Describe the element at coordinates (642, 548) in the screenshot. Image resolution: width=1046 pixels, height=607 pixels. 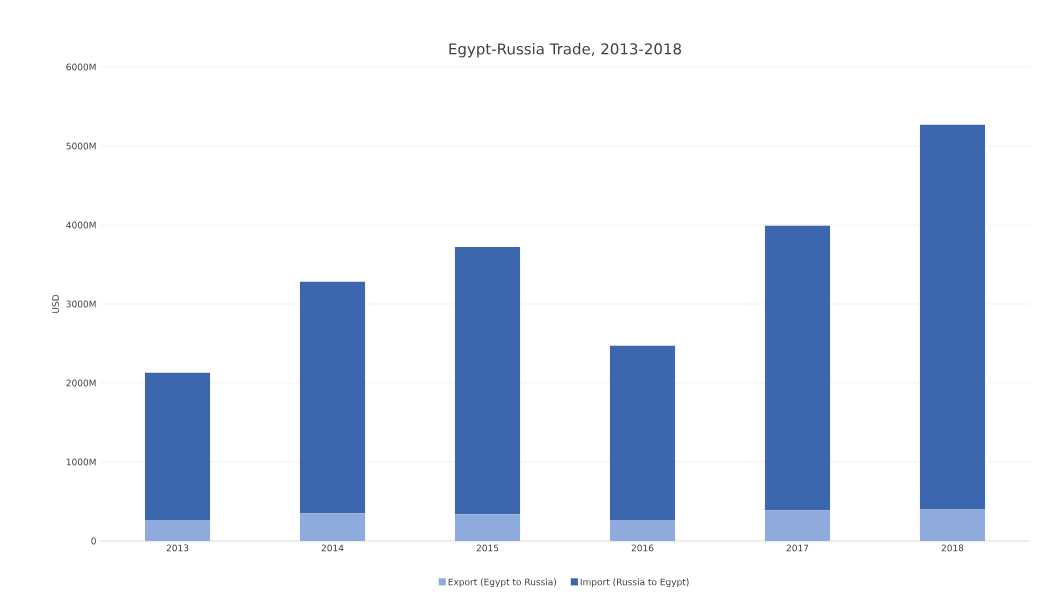
I see `x-tick-label: 2016` at that location.